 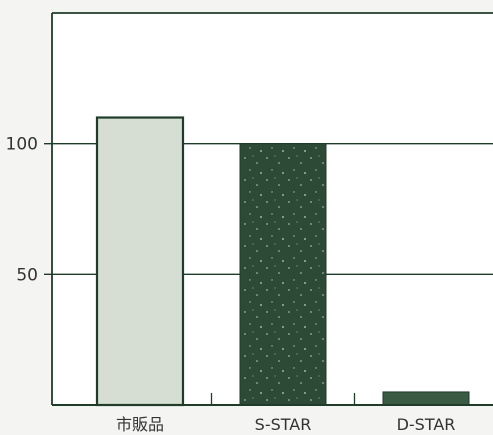 What do you see at coordinates (426, 424) in the screenshot?
I see `x-tick-label: D-STAR` at bounding box center [426, 424].